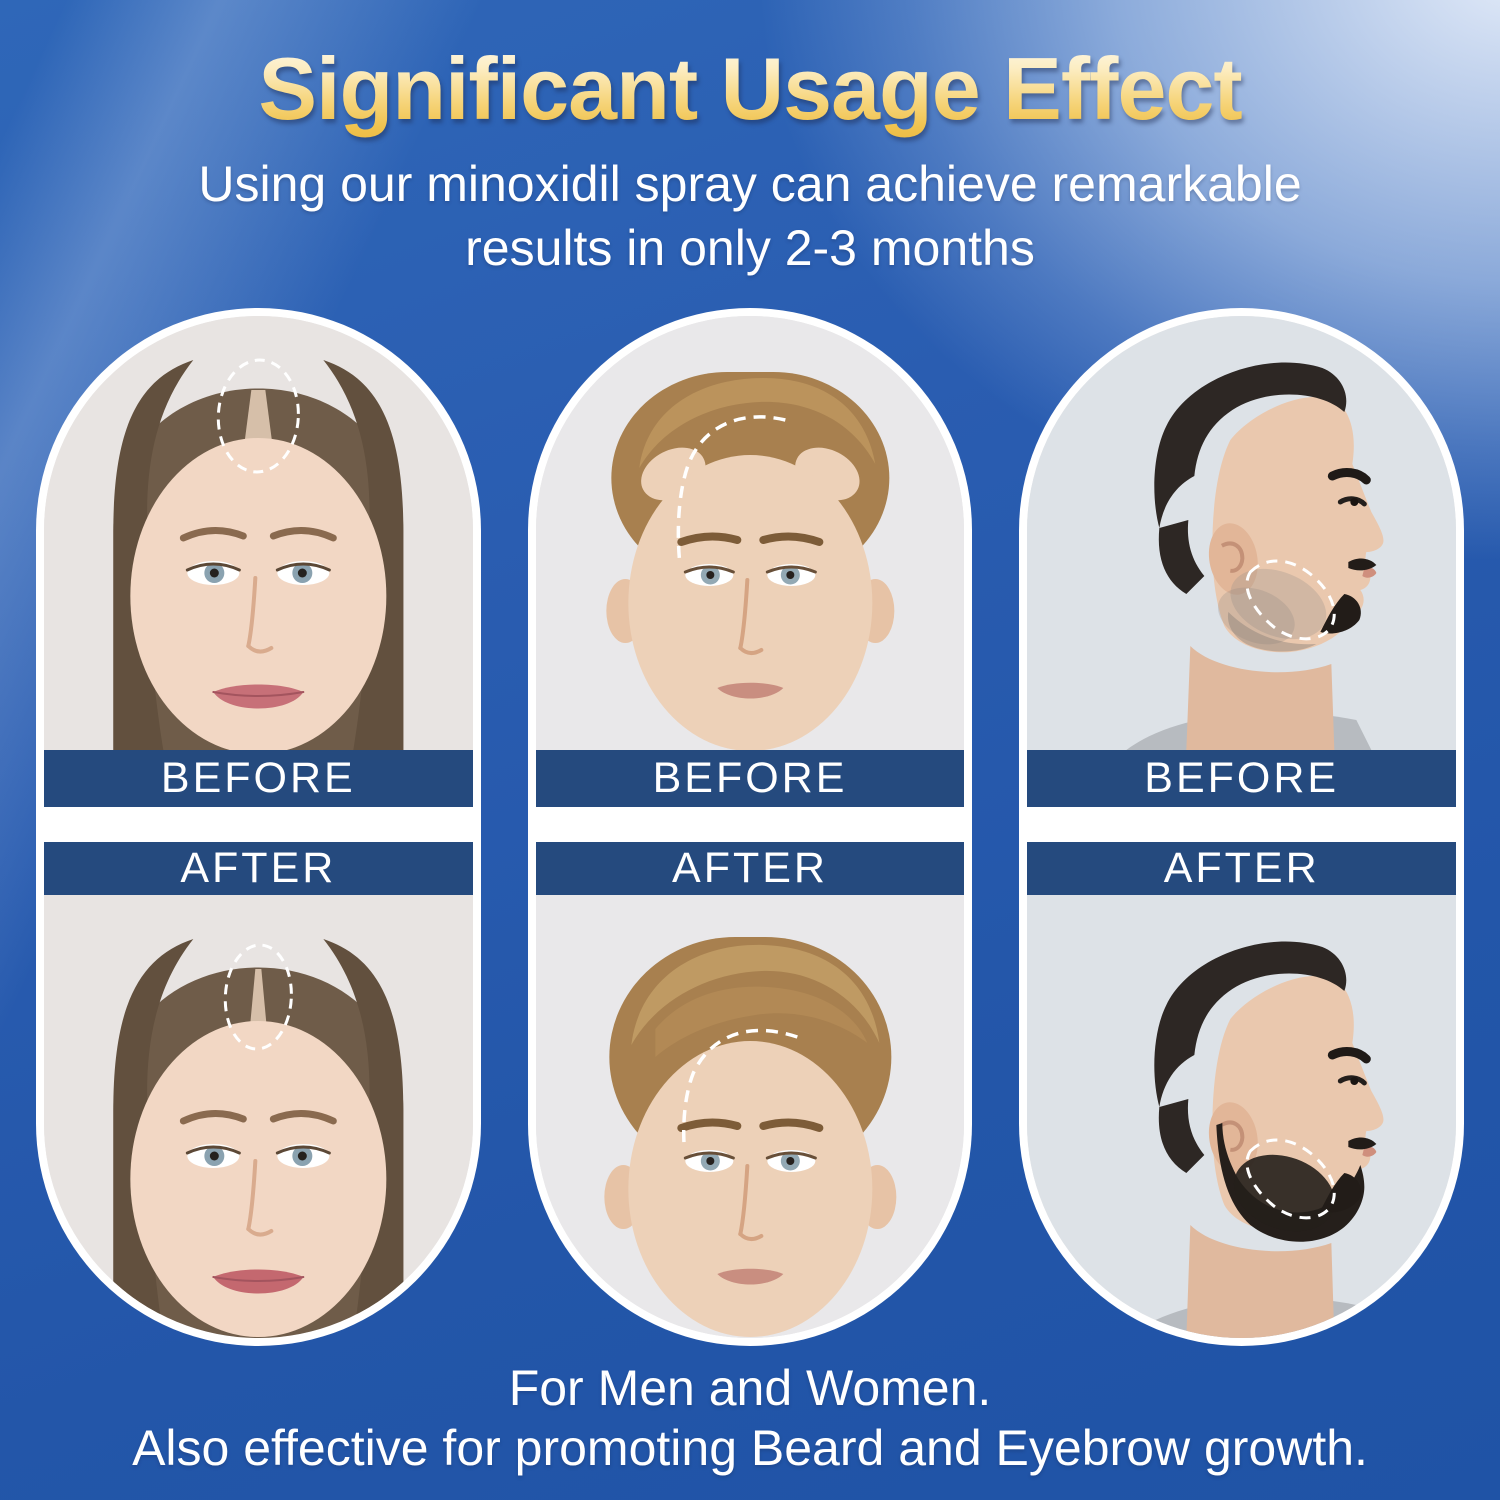 The height and width of the screenshot is (1500, 1500). Describe the element at coordinates (1298, 524) in the screenshot. I see `profile-face` at that location.